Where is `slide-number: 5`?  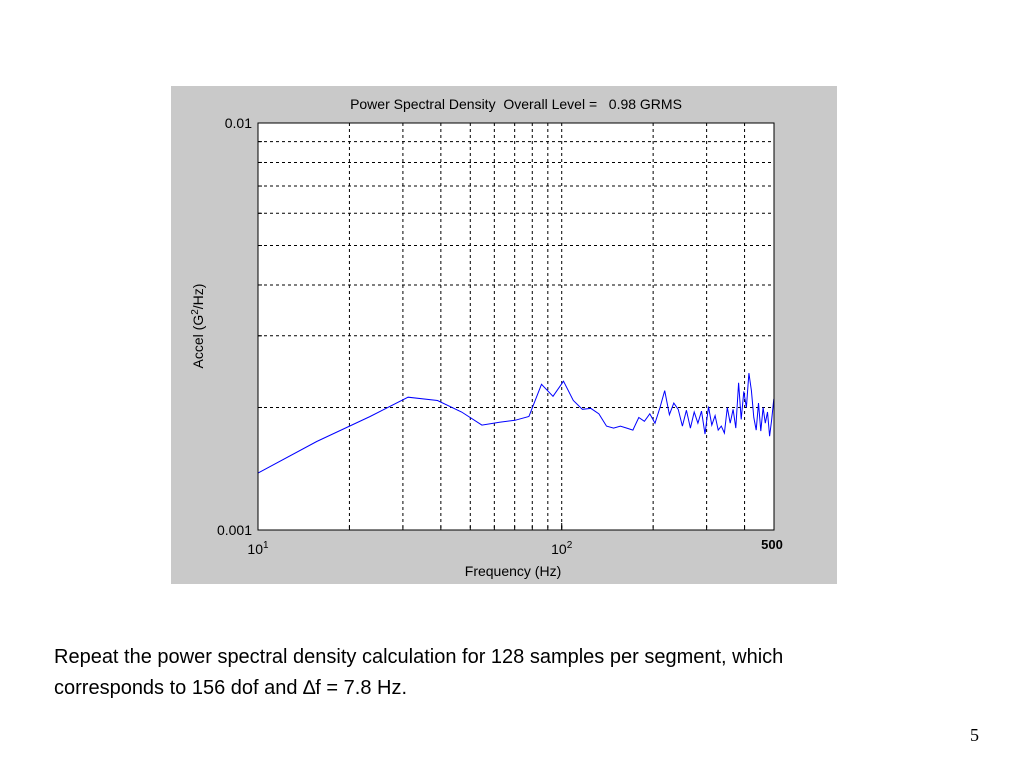 slide-number: 5 is located at coordinates (974, 735).